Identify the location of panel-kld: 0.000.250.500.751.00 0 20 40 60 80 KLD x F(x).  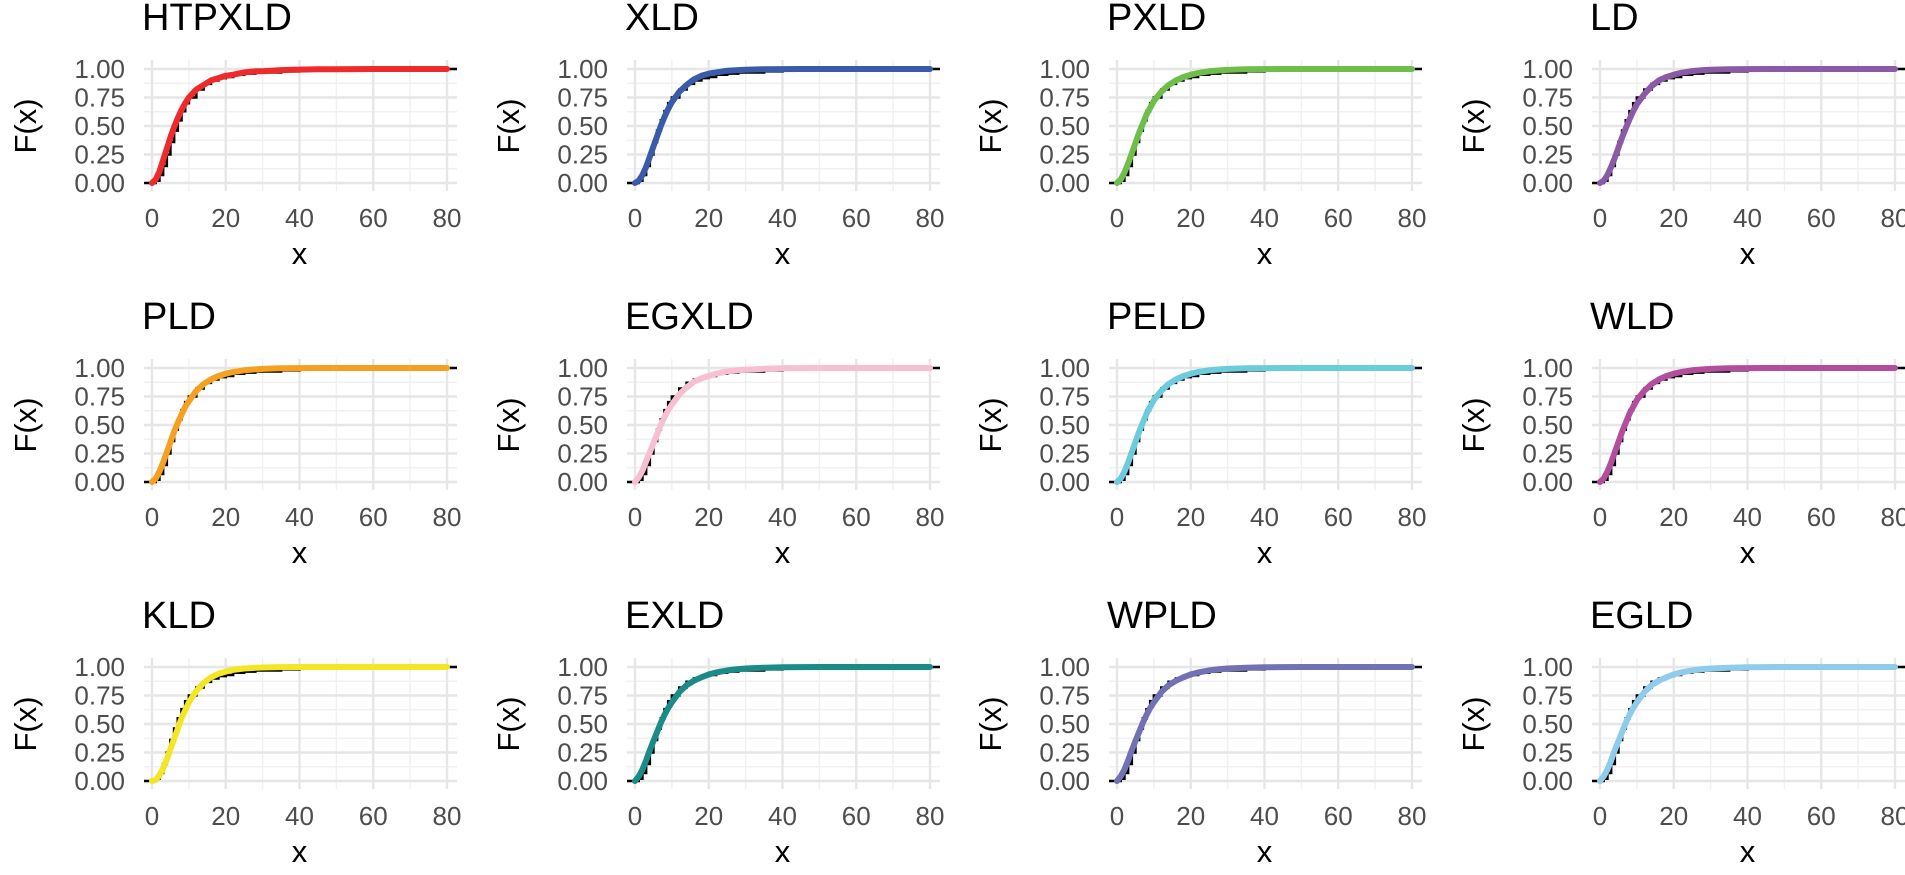
(234, 732).